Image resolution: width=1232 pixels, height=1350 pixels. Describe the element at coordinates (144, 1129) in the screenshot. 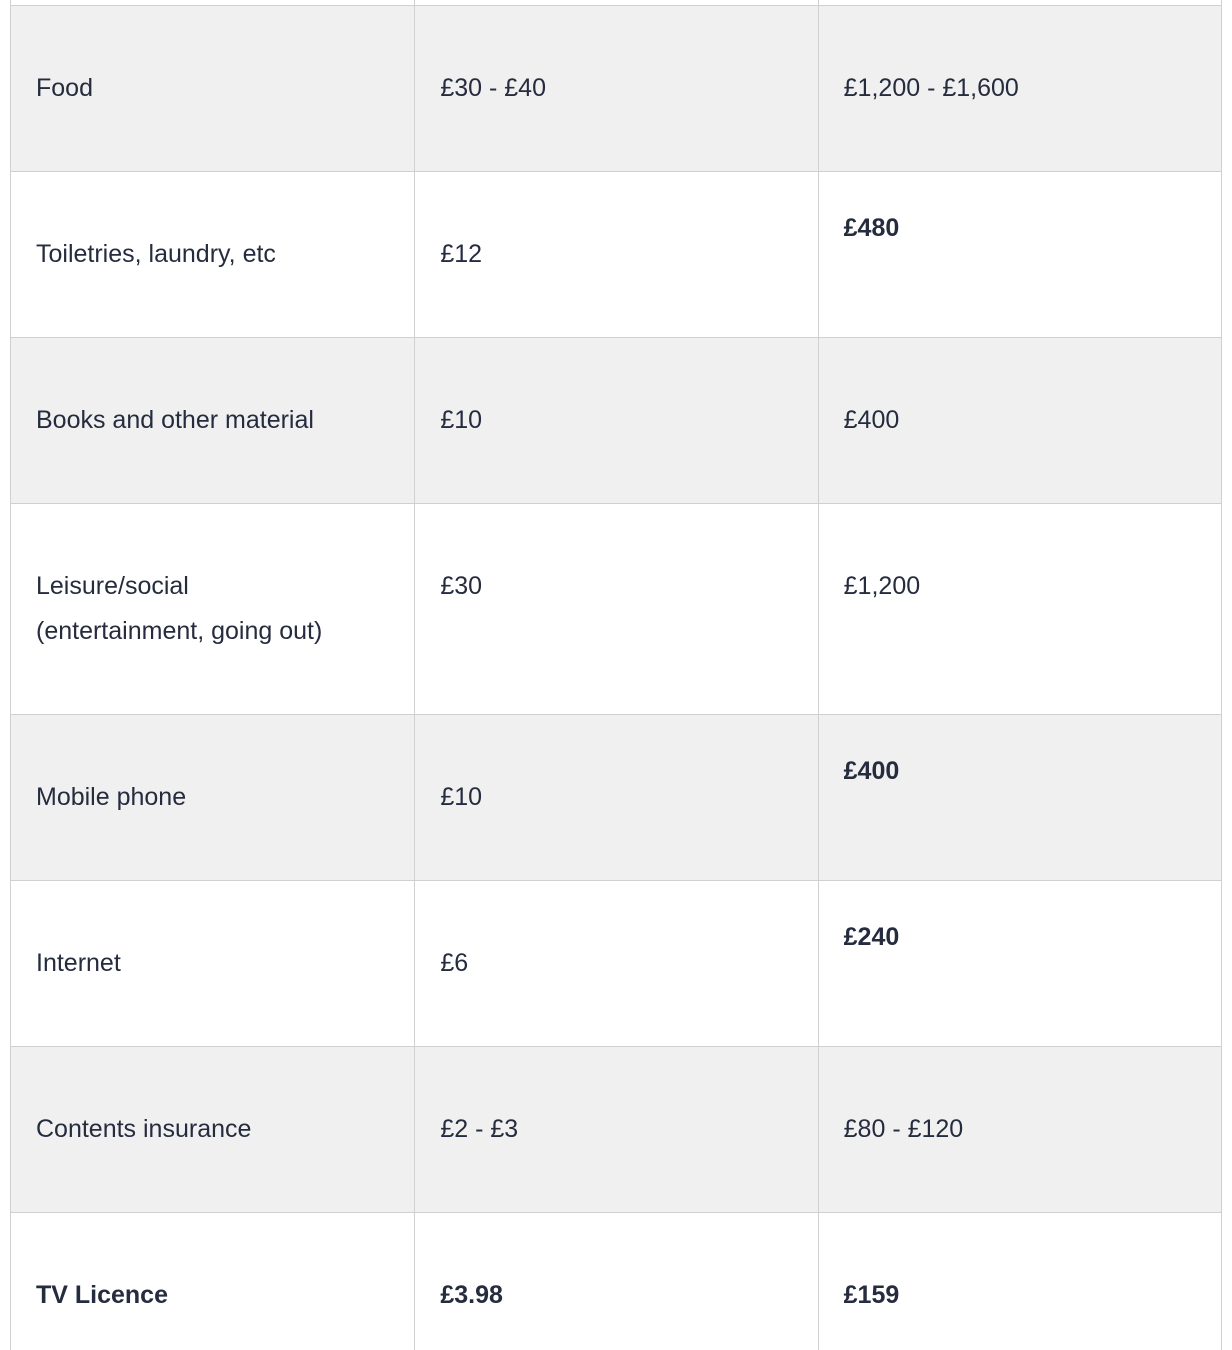

I see `cell-text: Contents insurance` at that location.